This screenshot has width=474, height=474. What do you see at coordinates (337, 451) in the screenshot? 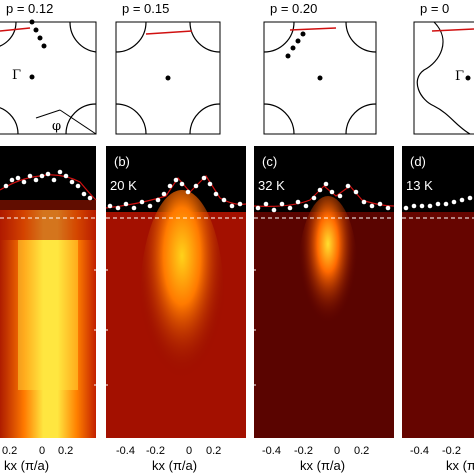
I see `tick-c-2: 0` at bounding box center [337, 451].